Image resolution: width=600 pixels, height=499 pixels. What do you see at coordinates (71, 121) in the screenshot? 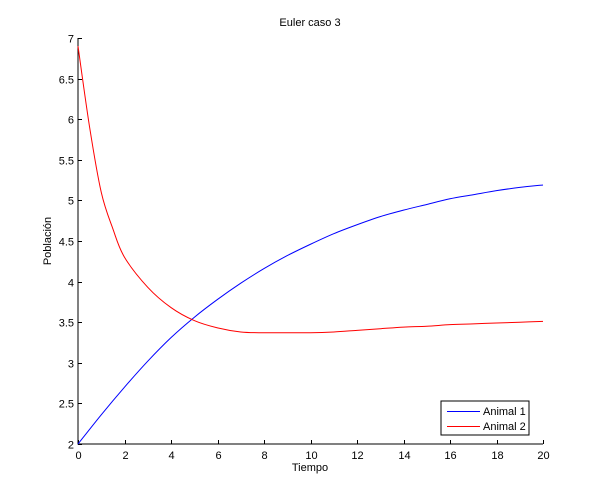
I see `y-tick-label: 6` at bounding box center [71, 121].